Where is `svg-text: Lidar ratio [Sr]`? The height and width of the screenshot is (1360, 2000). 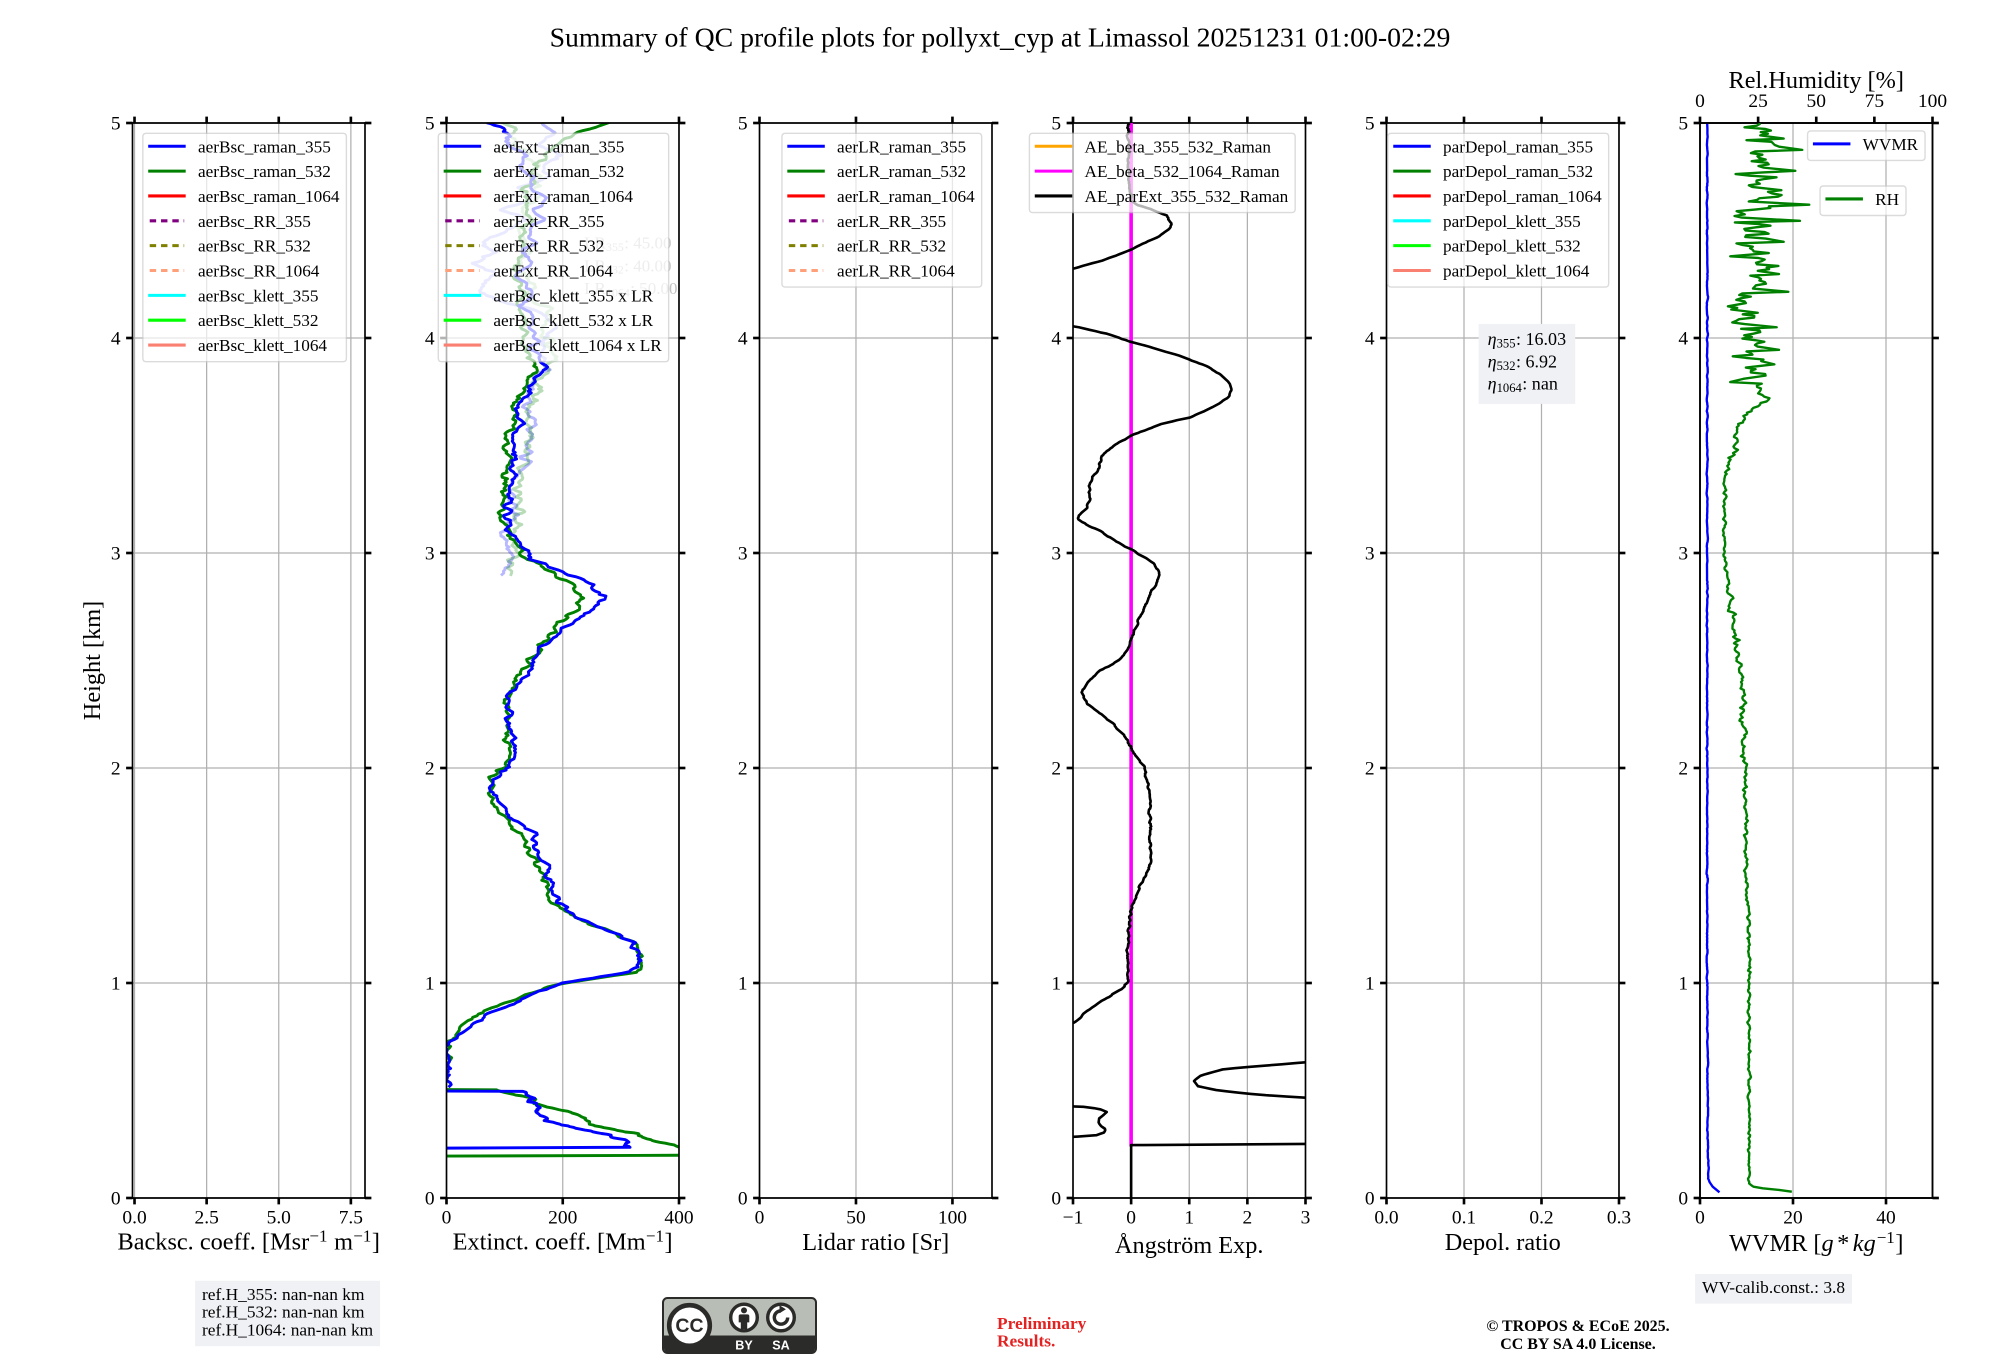
svg-text: Lidar ratio [Sr] is located at coordinates (875, 1242).